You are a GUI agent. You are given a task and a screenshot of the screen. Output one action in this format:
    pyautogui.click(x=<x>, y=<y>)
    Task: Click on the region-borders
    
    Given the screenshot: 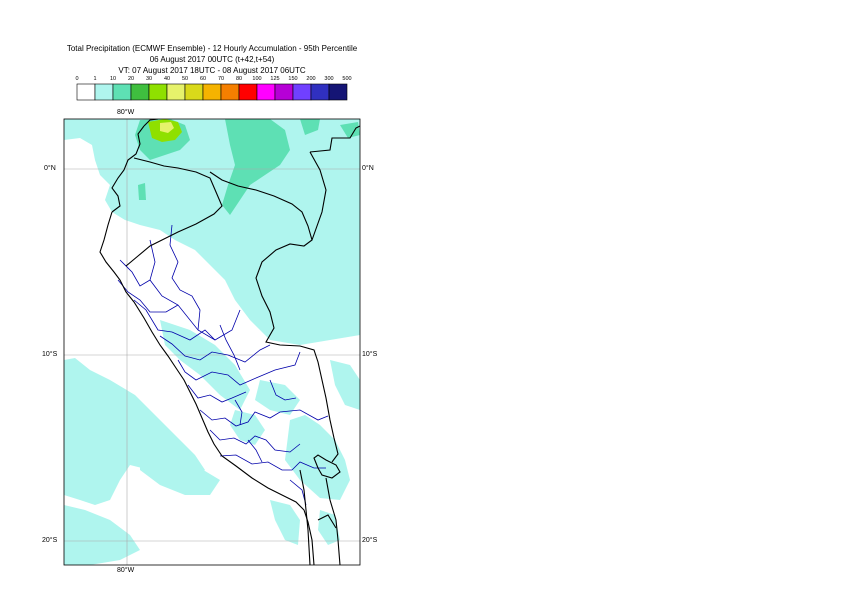 What is the action you would take?
    pyautogui.click(x=223, y=365)
    